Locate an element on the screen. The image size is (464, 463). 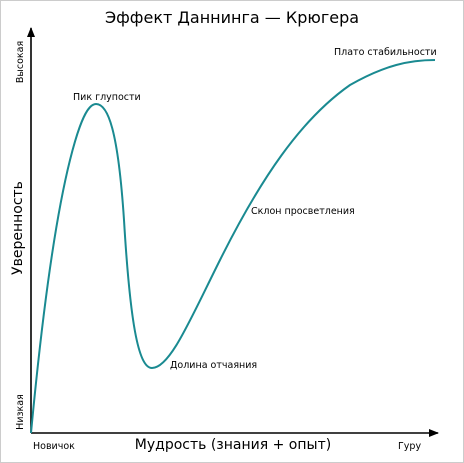
annotation: Склон просветления is located at coordinates (303, 211).